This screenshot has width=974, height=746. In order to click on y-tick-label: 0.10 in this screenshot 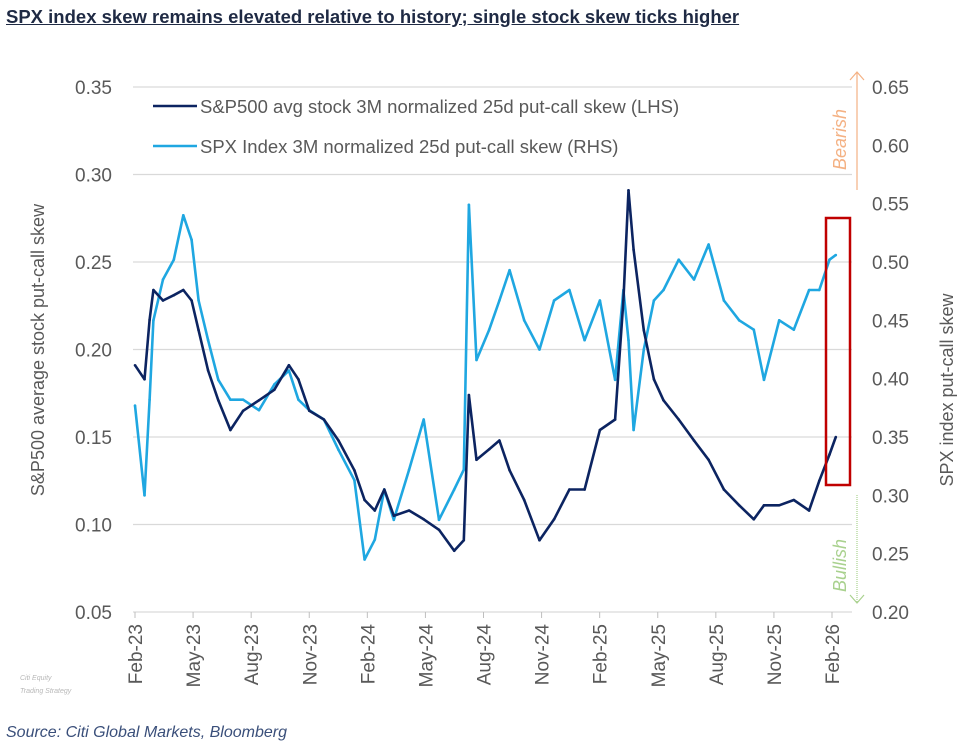, I will do `click(93, 526)`.